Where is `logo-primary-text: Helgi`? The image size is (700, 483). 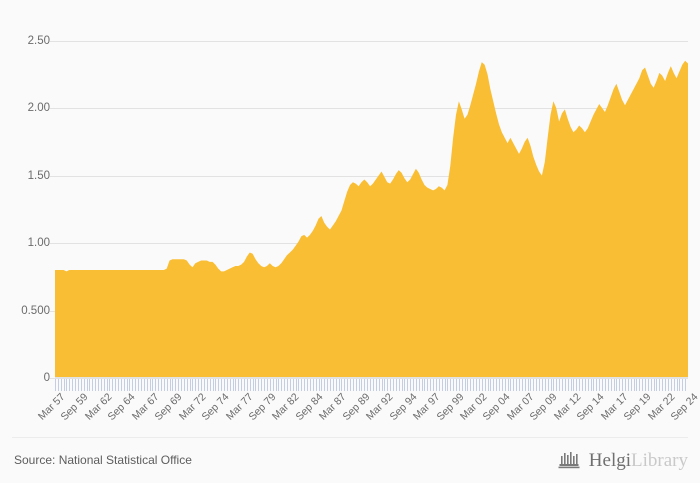
logo-primary-text: Helgi is located at coordinates (610, 460).